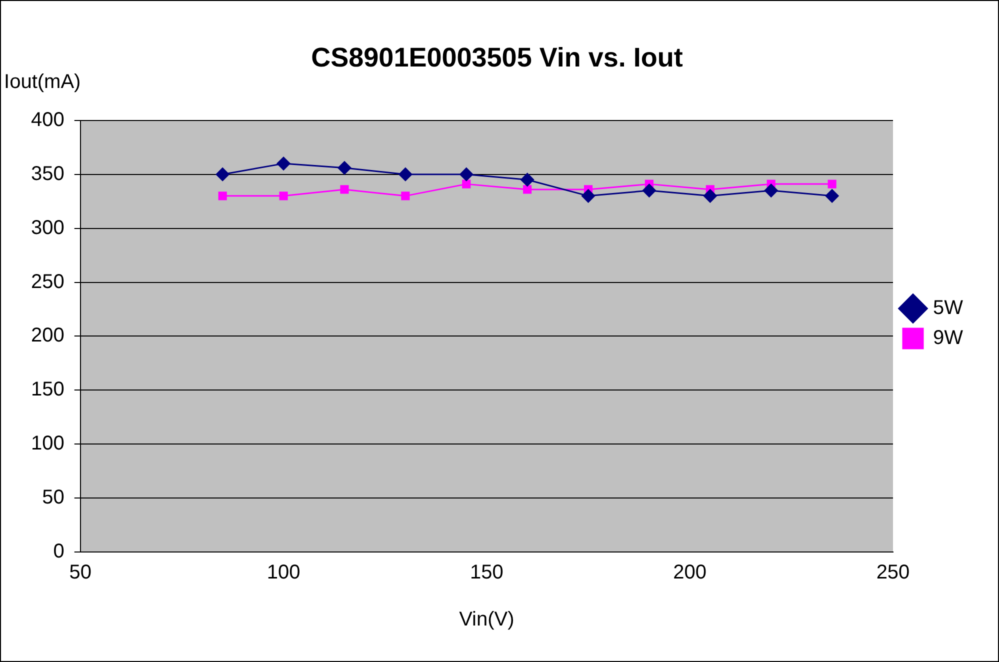 This screenshot has height=662, width=999. I want to click on y-tick-label: 300, so click(47, 227).